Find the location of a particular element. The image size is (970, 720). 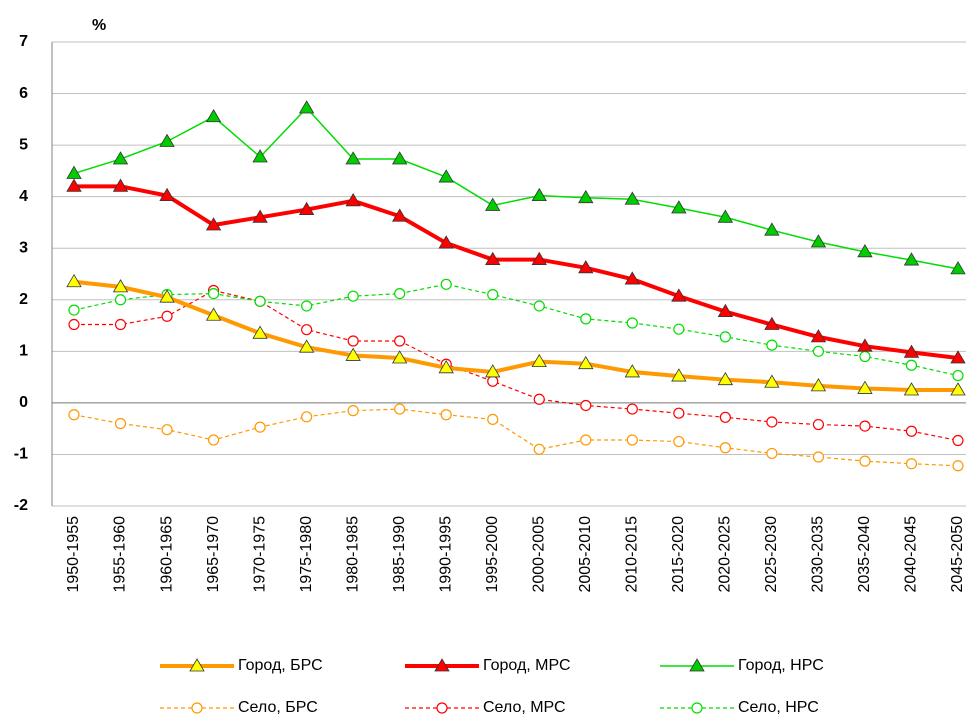

x-tick-label: 1980-1985 is located at coordinates (352, 554).